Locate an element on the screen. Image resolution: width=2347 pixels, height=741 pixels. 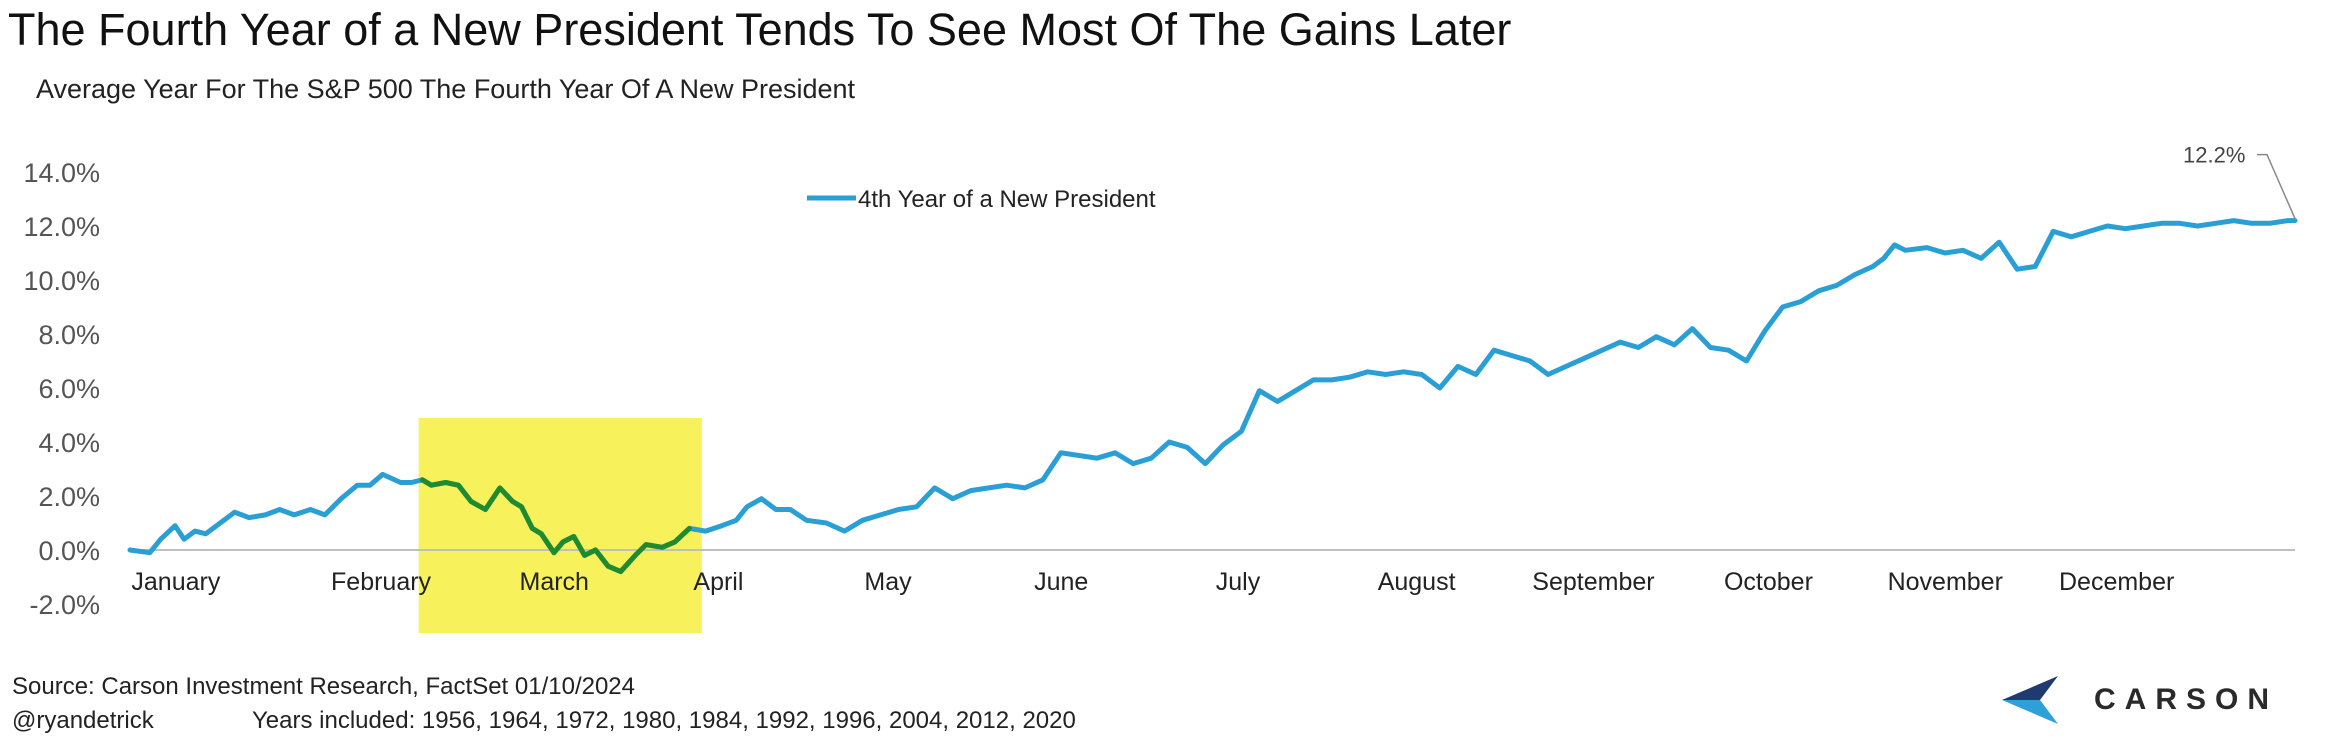
x-tick-label: November is located at coordinates (1945, 582).